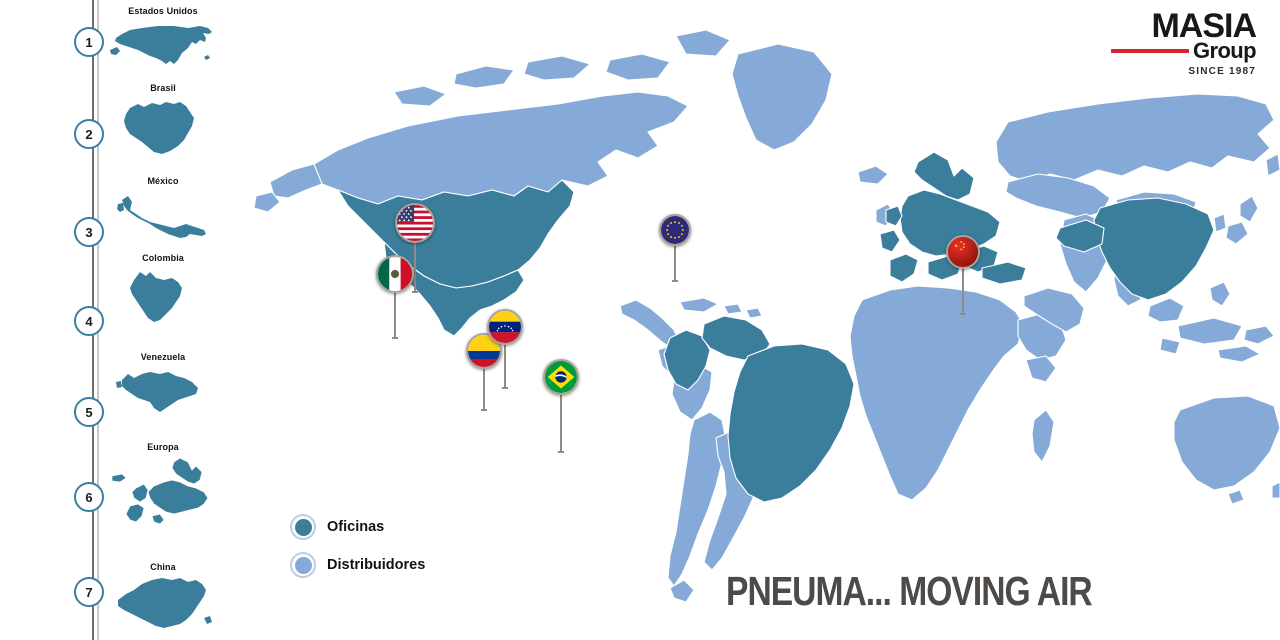 Image resolution: width=1280 pixels, height=640 pixels. What do you see at coordinates (89, 412) in the screenshot?
I see `timeline-number-5: 5` at bounding box center [89, 412].